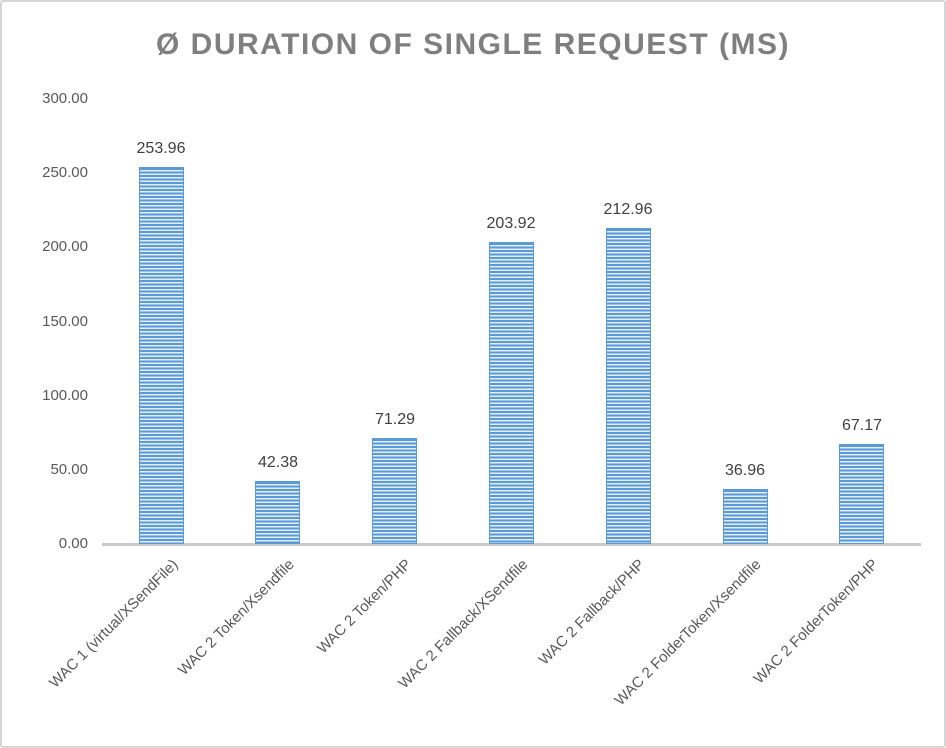 The height and width of the screenshot is (748, 946). Describe the element at coordinates (463, 624) in the screenshot. I see `x-axis-category-label-text: WAC 2 Fallback/XSendfile` at that location.